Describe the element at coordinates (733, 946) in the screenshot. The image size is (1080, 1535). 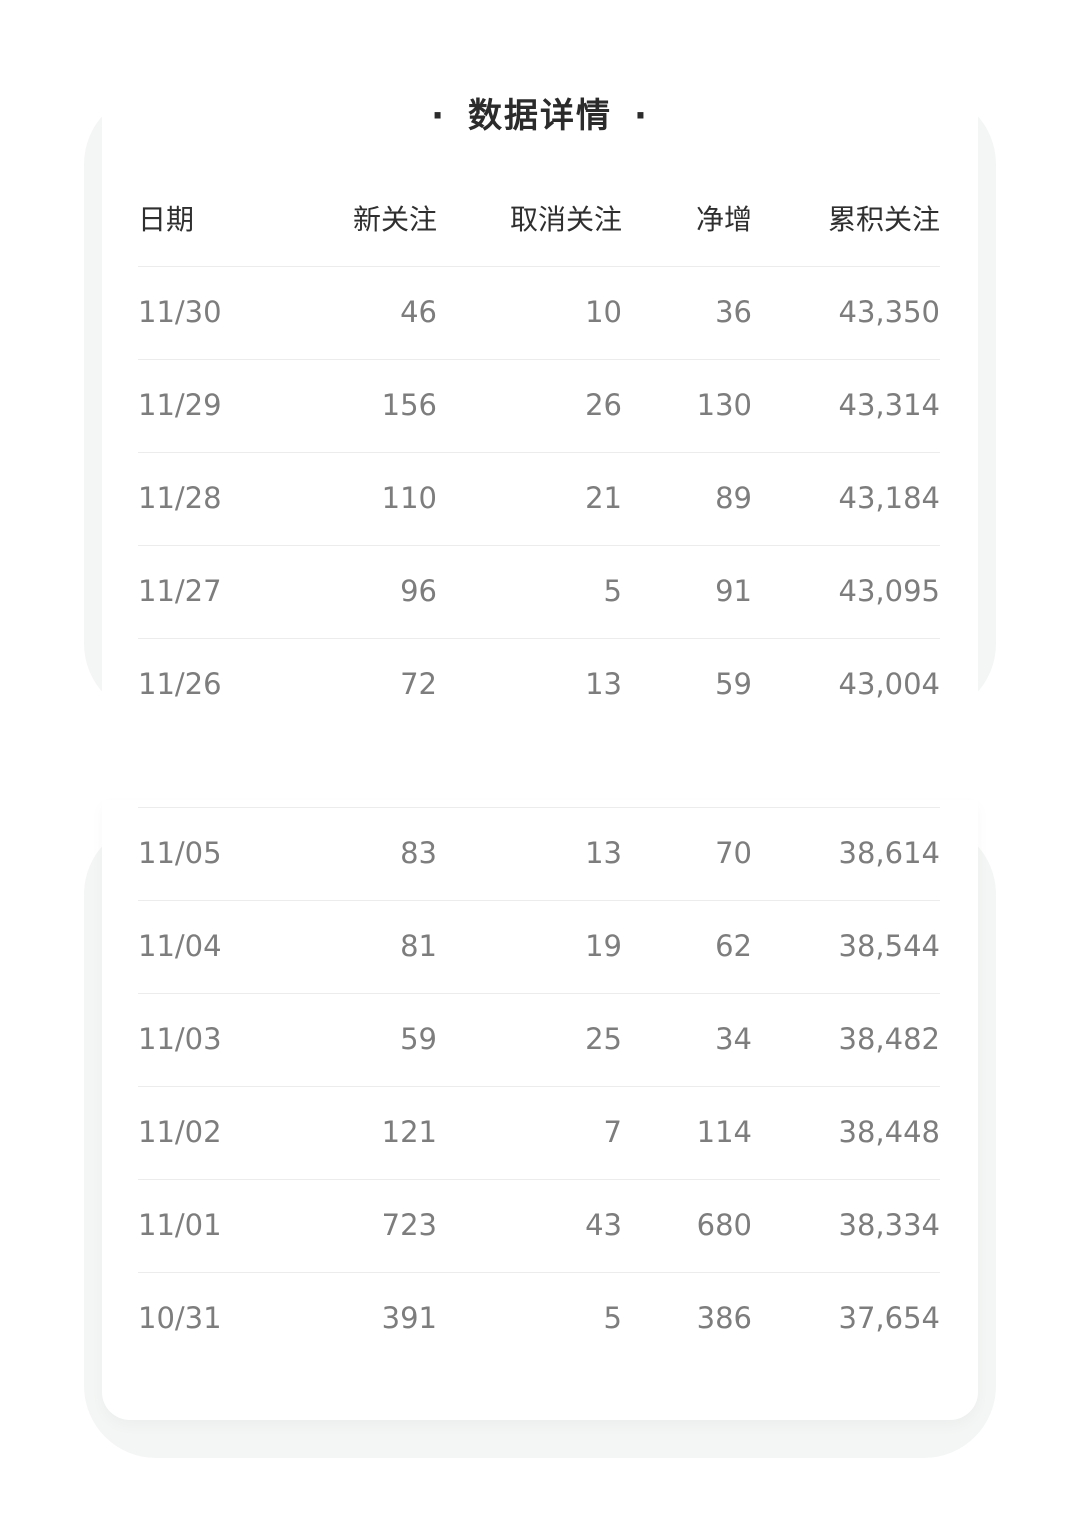
I see `cell-net-gain: 62` at that location.